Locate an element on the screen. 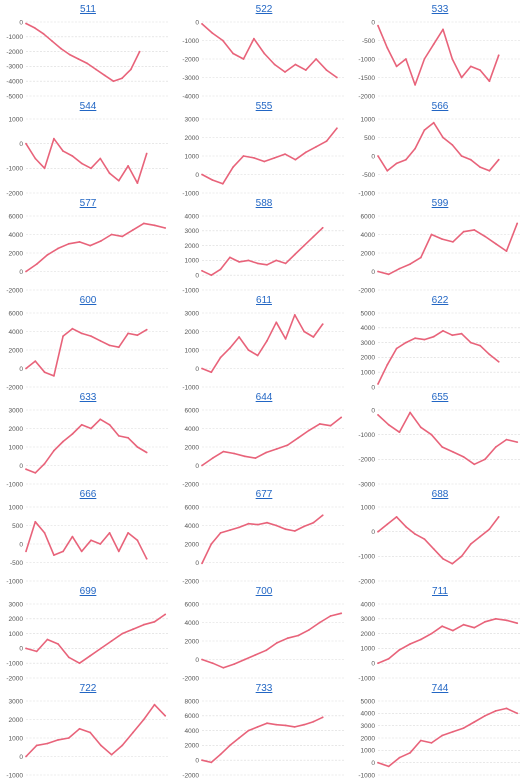 This screenshot has width=528, height=781. chart-title-link: 533 is located at coordinates (440, 9).